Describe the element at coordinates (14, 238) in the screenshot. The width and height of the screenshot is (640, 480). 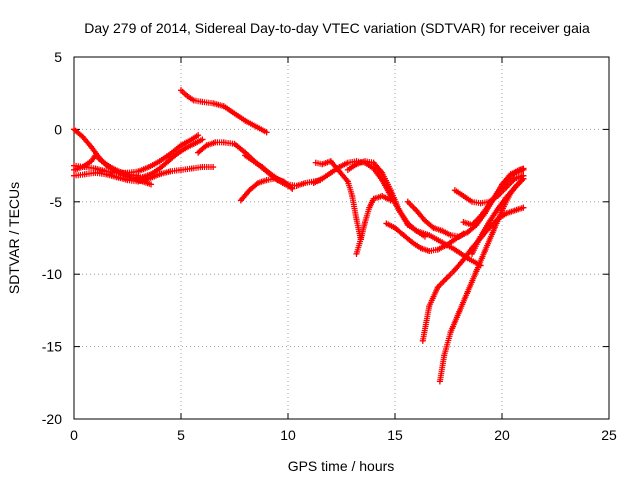
I see `y-axis-label: SDTVAR / TECUs` at that location.